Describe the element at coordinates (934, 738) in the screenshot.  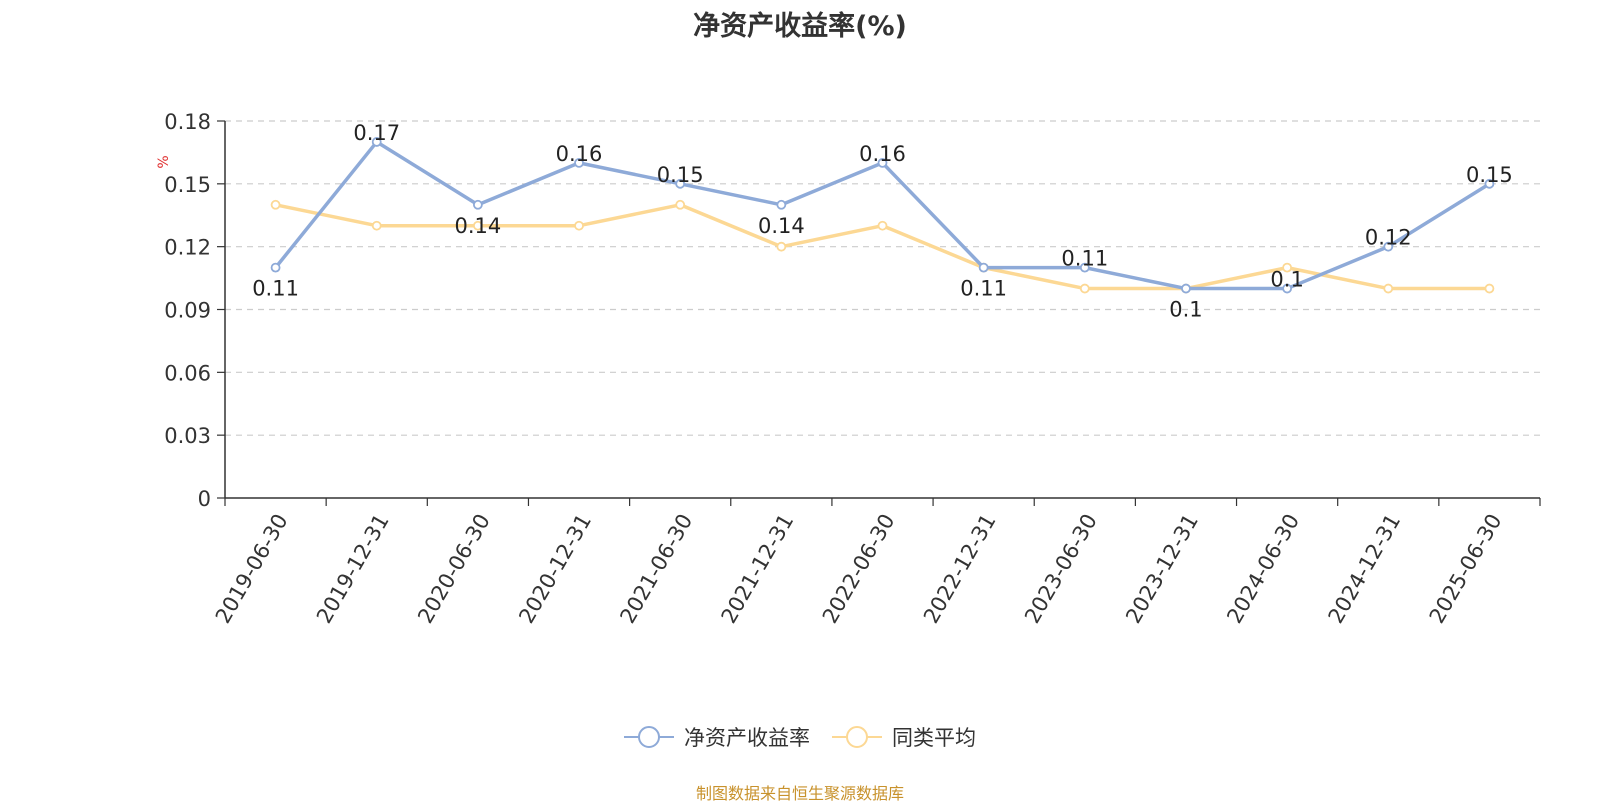
I see `legend-label-peer-average: 同类平均` at that location.